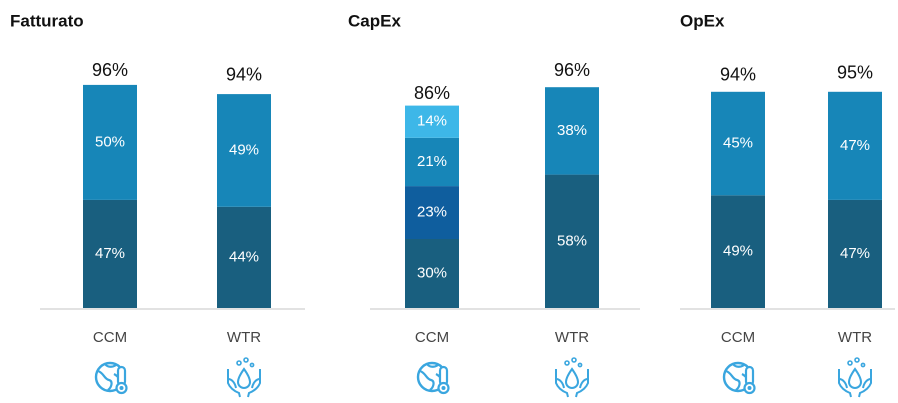 This screenshot has width=898, height=403. I want to click on total-label: 86%, so click(432, 93).